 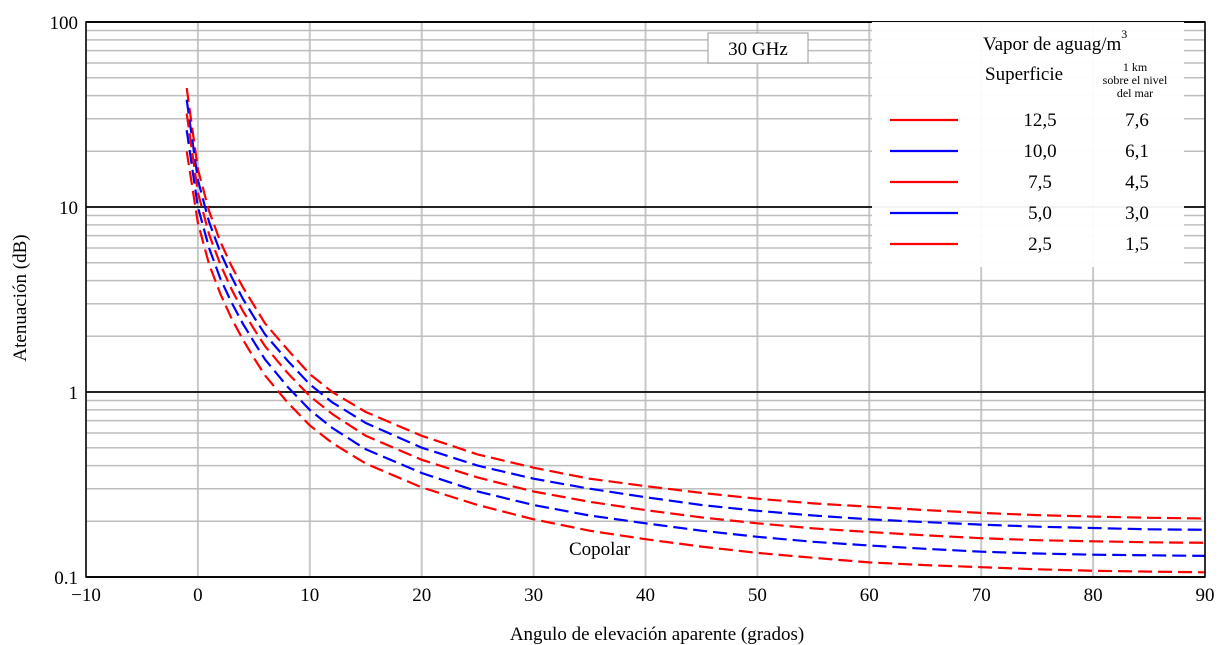 What do you see at coordinates (1137, 213) in the screenshot?
I see `legend-1km-value: 3,0` at bounding box center [1137, 213].